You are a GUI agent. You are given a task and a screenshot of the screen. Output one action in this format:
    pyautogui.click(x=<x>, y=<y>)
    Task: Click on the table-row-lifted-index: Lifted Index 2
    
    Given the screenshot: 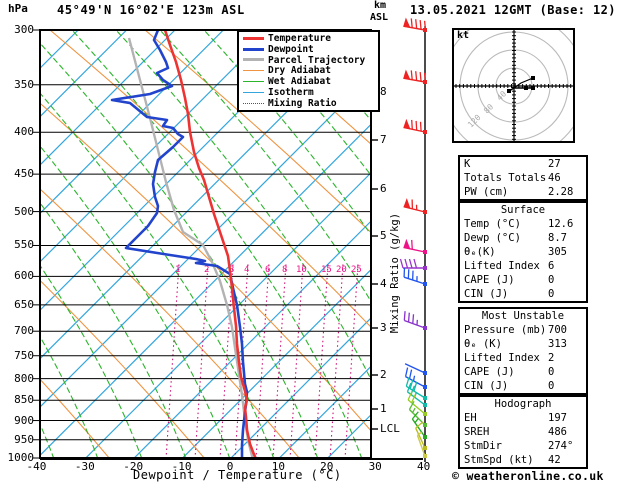 What is the action you would take?
    pyautogui.click(x=523, y=358)
    